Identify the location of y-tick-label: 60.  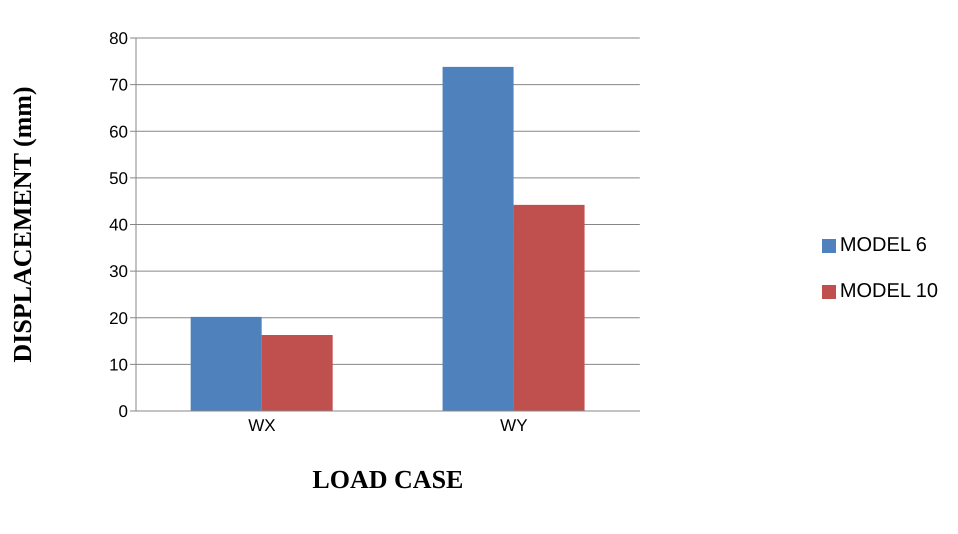
(118, 132).